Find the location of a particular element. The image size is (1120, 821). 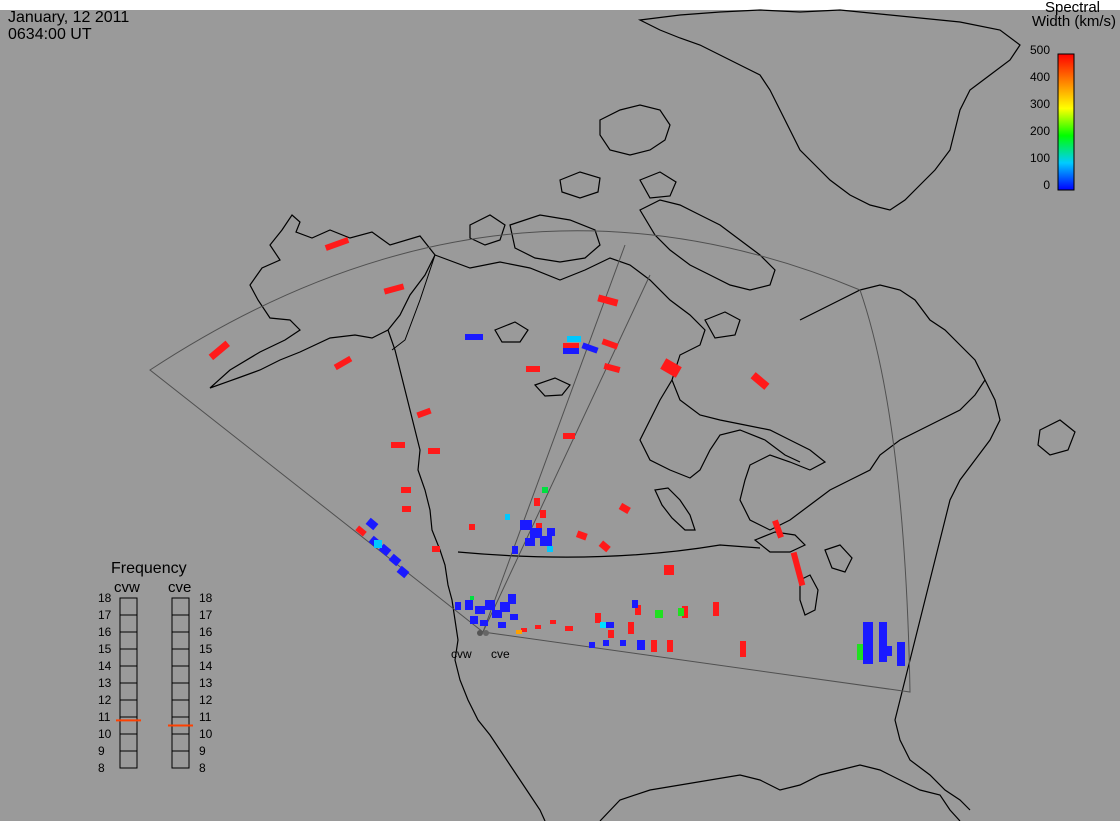

time-label: 0634:00 UT is located at coordinates (50, 34).